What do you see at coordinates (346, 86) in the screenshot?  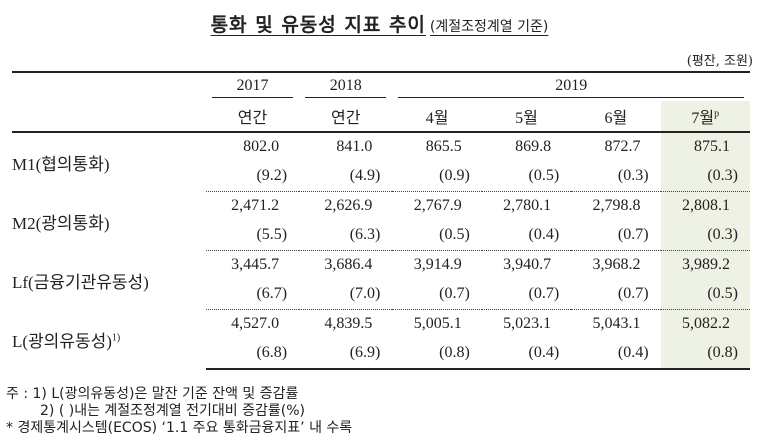 I see `header-year-2018: 2018` at bounding box center [346, 86].